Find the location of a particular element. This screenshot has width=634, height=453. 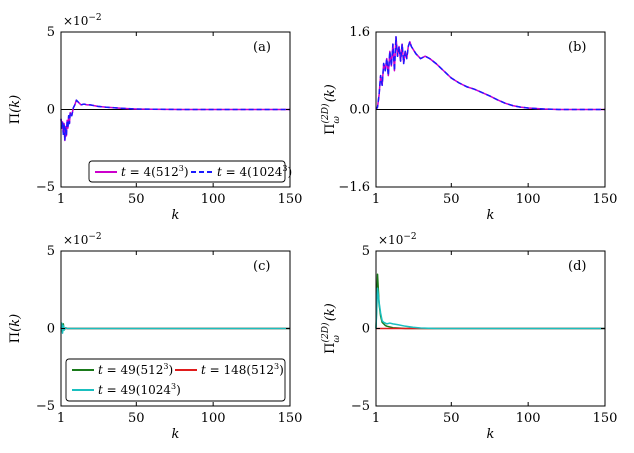

y-tick-label: 0.0 is located at coordinates (359, 110).